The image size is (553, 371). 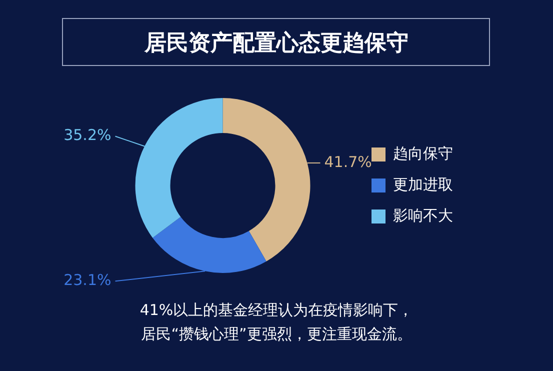 What do you see at coordinates (276, 310) in the screenshot?
I see `text: 41%以上的基金经理认为在疫情影响下，` at bounding box center [276, 310].